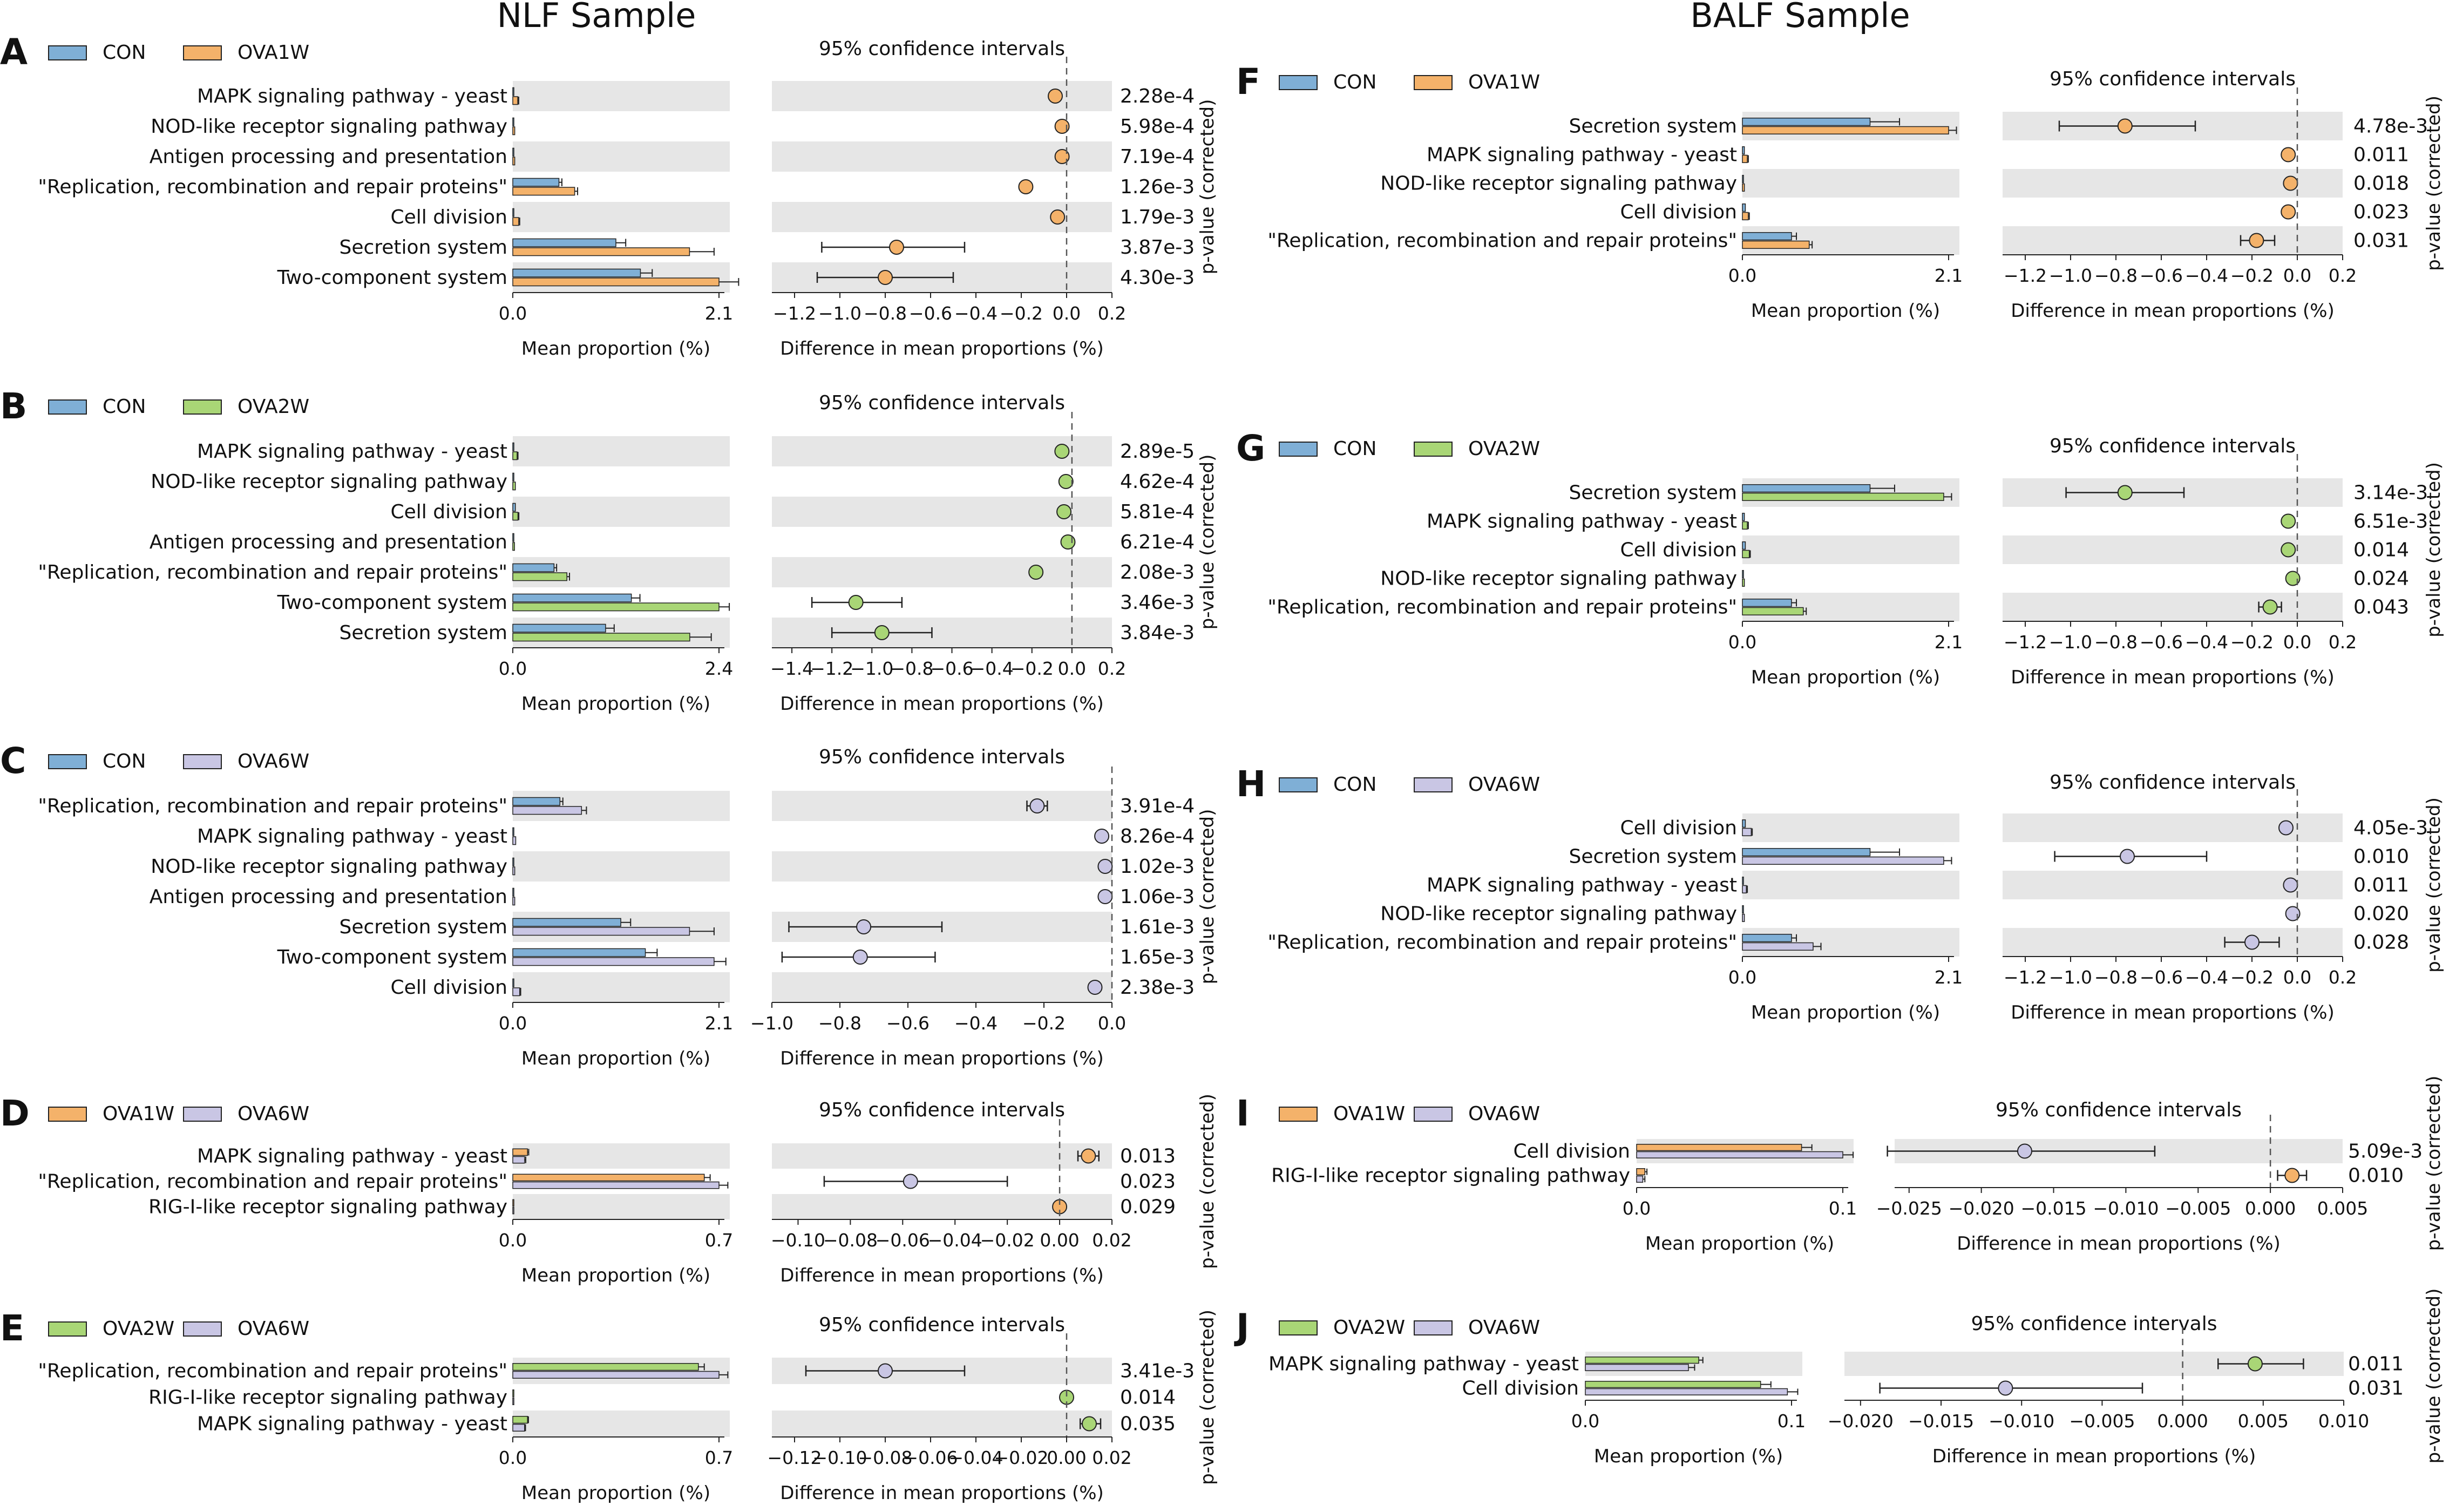  I want to click on ci-tick-label: −0.10, so click(798, 1240).